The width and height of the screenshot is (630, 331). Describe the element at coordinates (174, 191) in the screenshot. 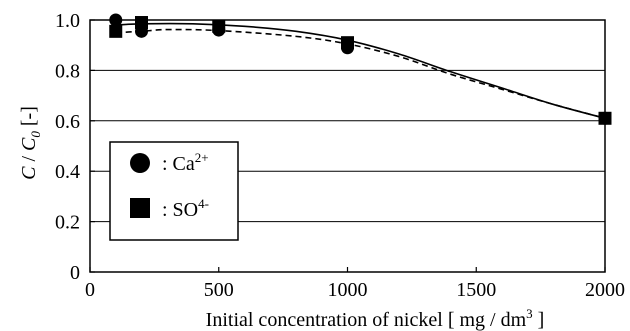

I see `legend: : Ca2+ : SO4-` at that location.